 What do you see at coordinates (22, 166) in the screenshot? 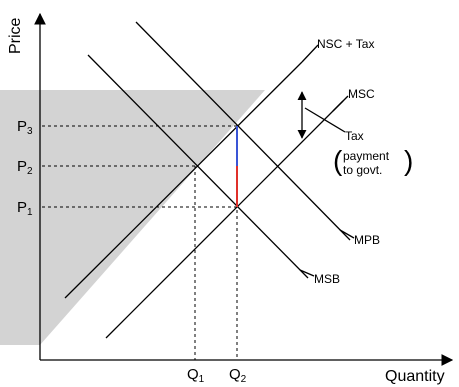
I see `p2-letter: P` at bounding box center [22, 166].